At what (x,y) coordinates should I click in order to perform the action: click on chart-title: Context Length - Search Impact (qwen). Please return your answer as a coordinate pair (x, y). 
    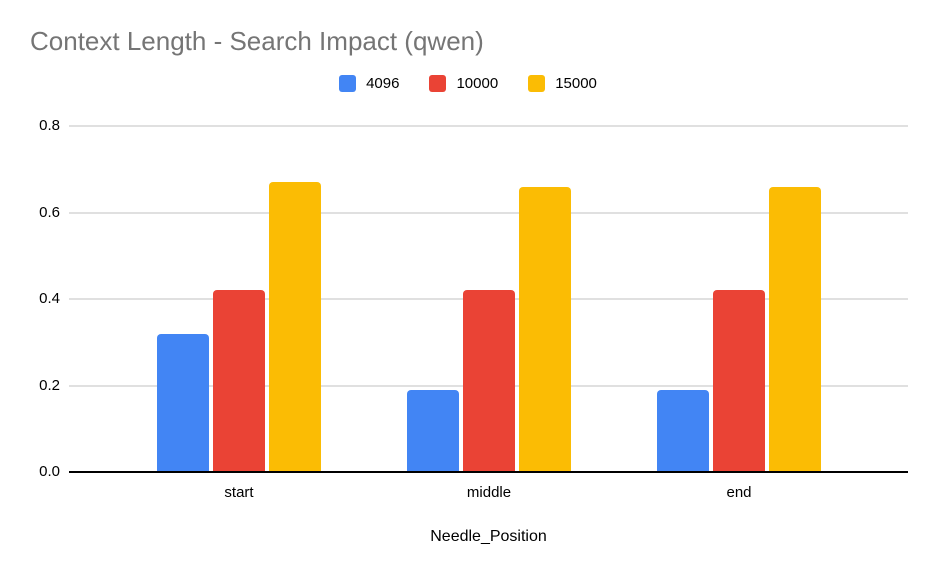
    Looking at the image, I should click on (257, 41).